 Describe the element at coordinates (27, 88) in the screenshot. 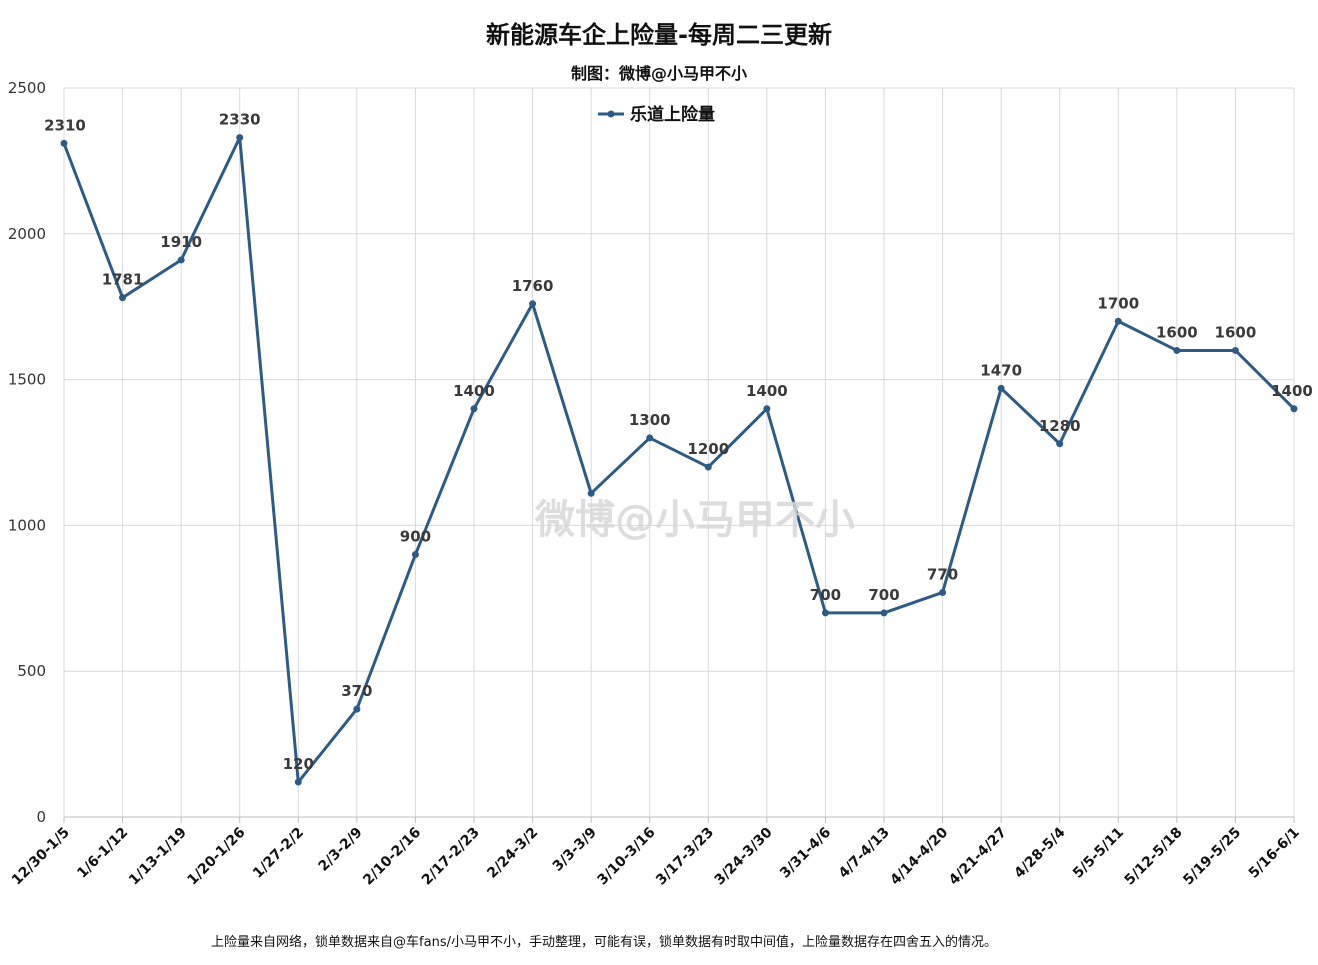

I see `y-tick-label: 2500` at that location.